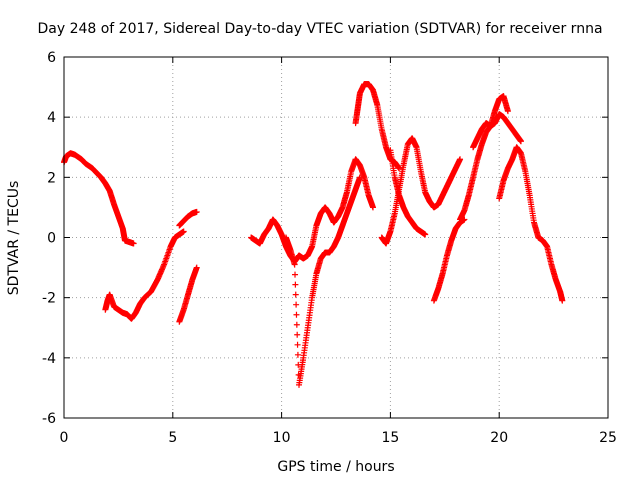 This screenshot has width=640, height=480. Describe the element at coordinates (344, 215) in the screenshot. I see `series-seg7` at that location.